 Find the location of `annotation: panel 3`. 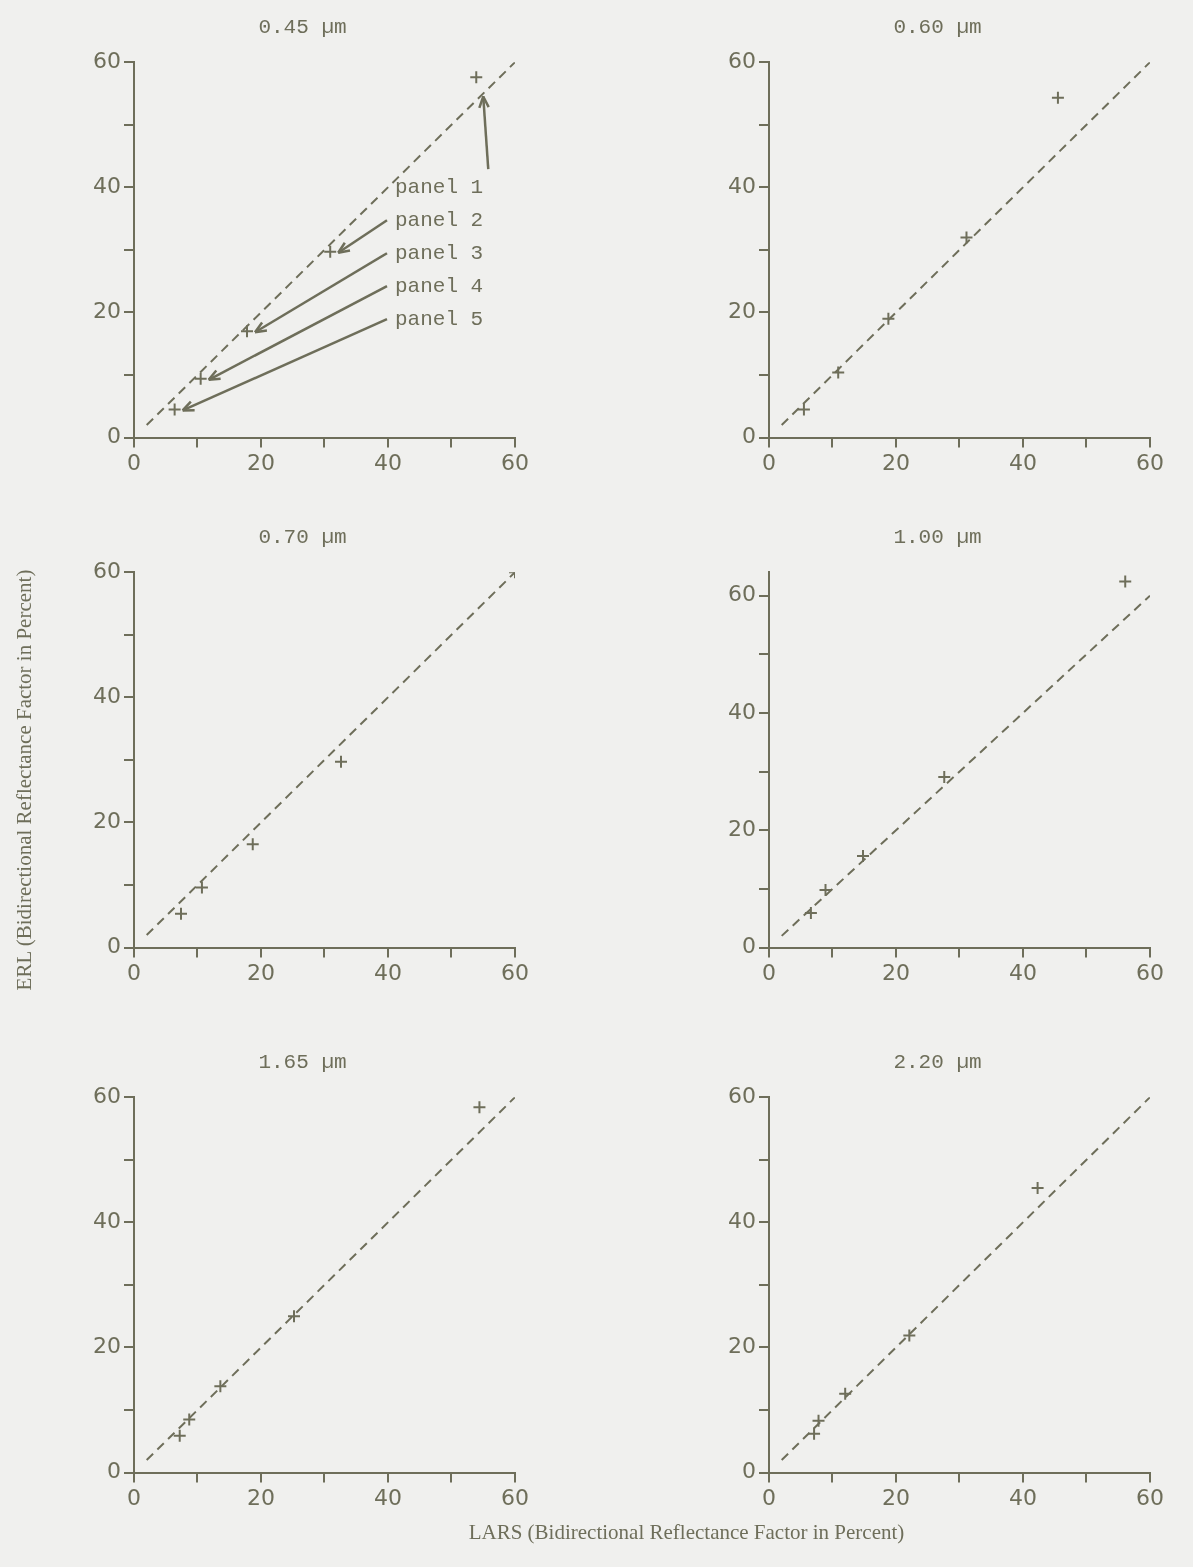

annotation: panel 3 is located at coordinates (439, 253).